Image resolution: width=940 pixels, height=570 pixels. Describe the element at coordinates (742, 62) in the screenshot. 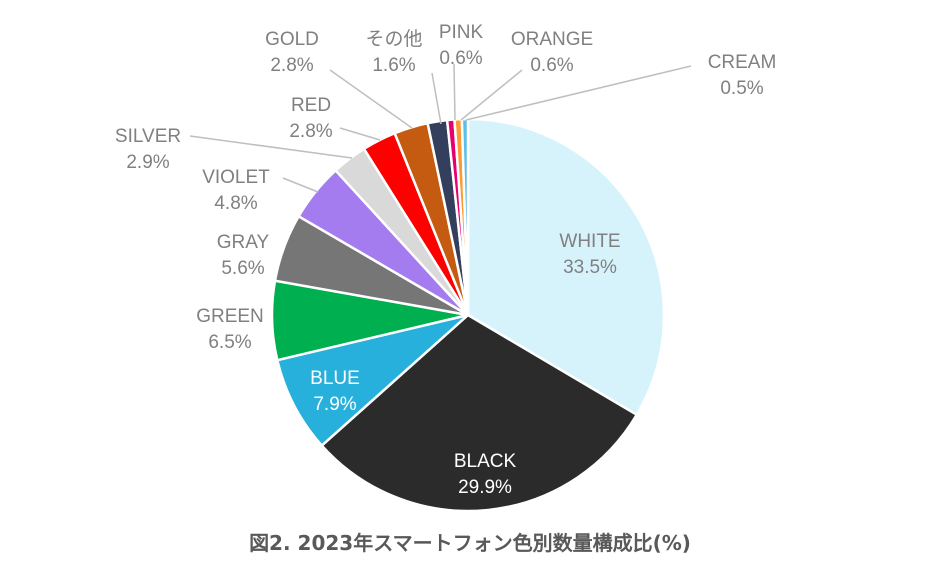

I see `slice-name-label: CREAM` at that location.